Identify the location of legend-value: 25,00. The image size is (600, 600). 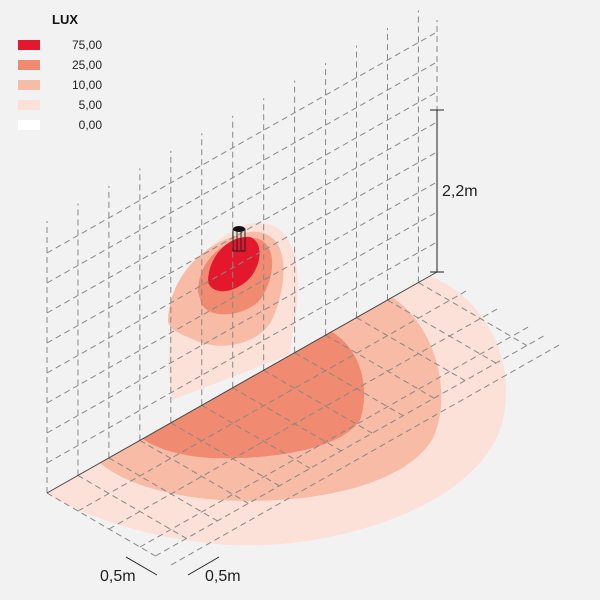
(86, 65).